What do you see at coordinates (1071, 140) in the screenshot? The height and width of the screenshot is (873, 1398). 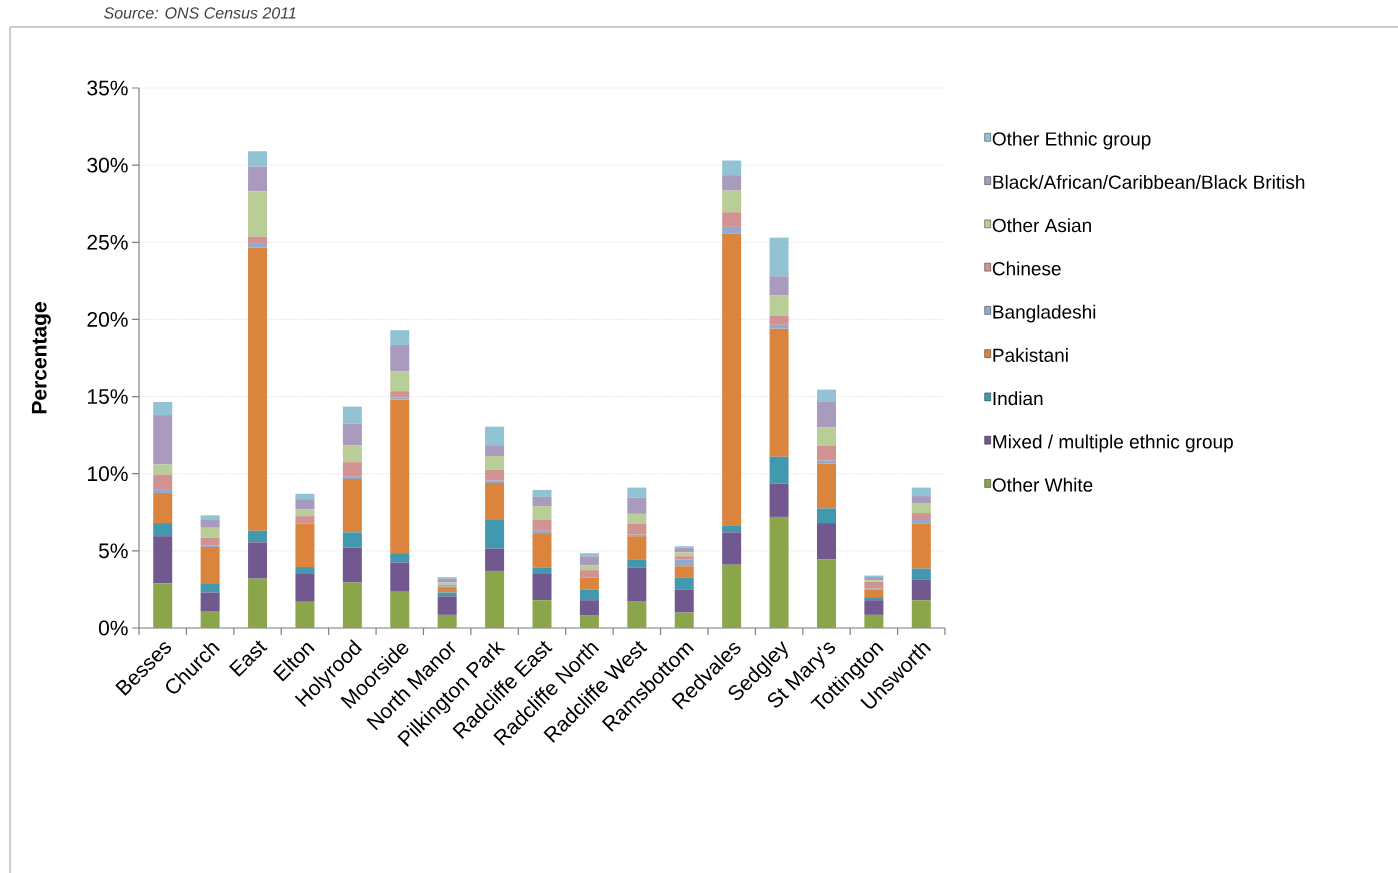 I see `legend-label: Other Ethnic group` at bounding box center [1071, 140].